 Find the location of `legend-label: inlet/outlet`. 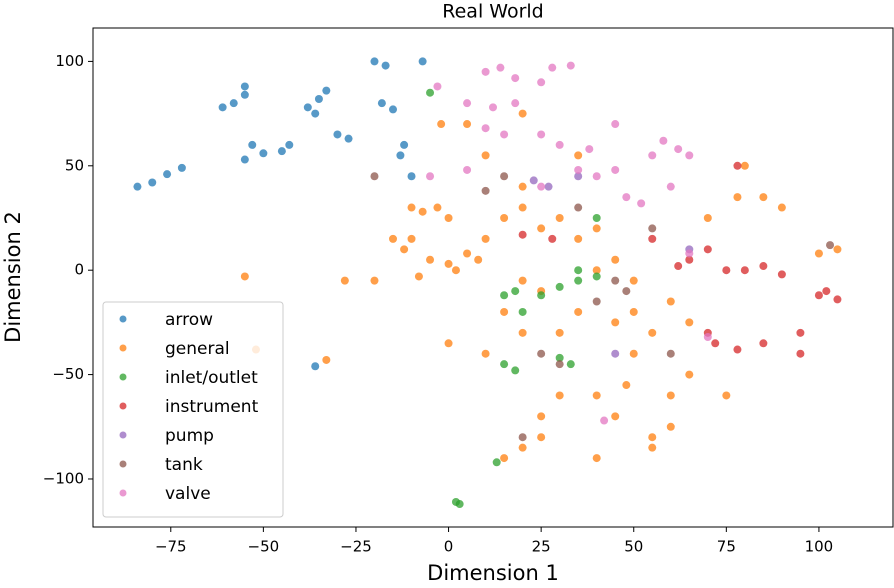

legend-label: inlet/outlet is located at coordinates (211, 378).